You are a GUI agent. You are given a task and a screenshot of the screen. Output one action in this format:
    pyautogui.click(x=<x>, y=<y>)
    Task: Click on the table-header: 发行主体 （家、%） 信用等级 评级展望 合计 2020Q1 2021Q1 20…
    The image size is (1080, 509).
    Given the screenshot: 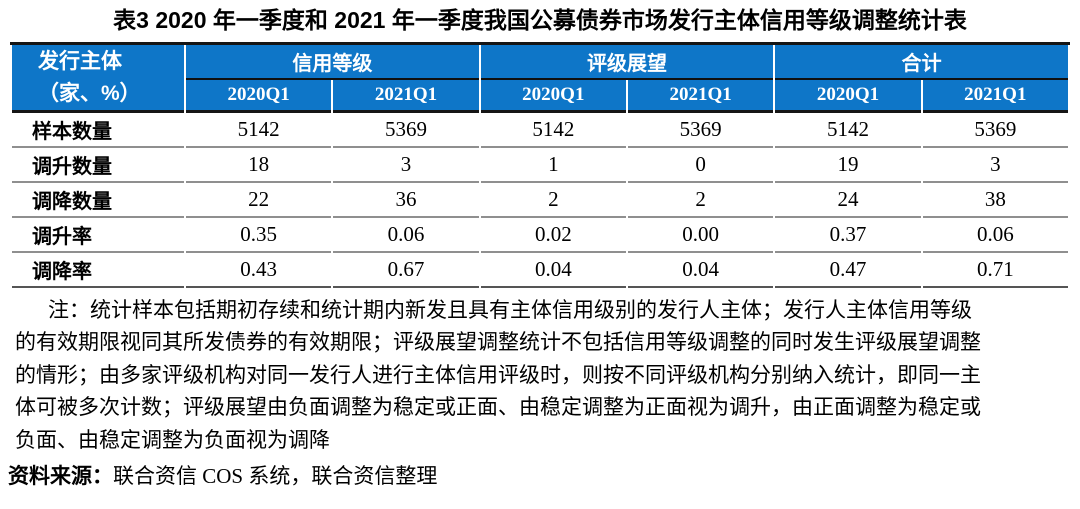 What is the action you would take?
    pyautogui.click(x=540, y=79)
    